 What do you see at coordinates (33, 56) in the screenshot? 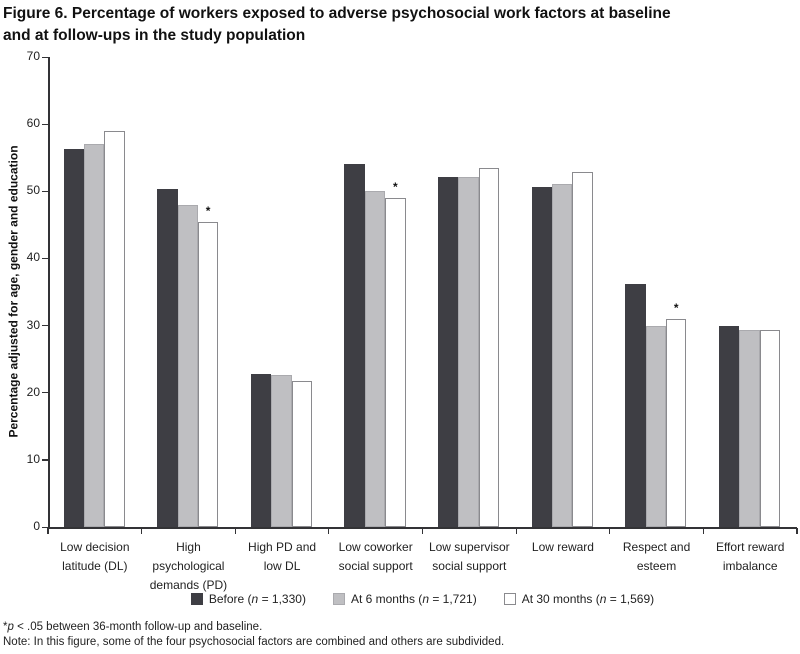
I see `y-tick-label: 70` at bounding box center [33, 56].